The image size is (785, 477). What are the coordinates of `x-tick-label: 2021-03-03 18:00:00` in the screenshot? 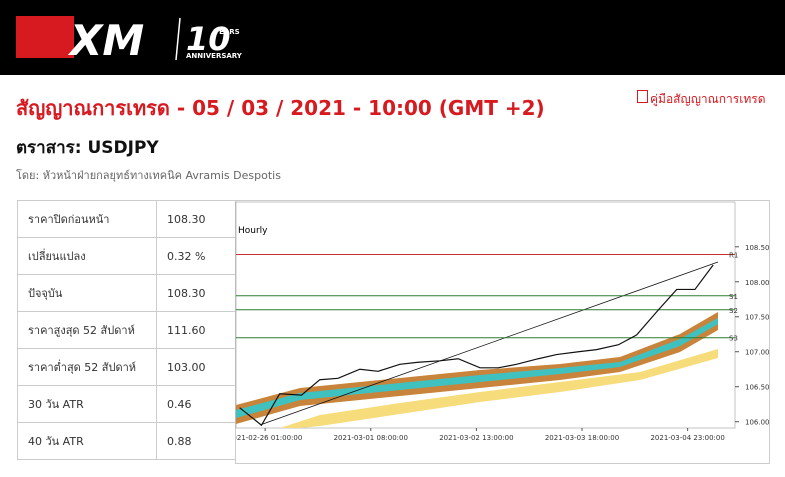 It's located at (582, 438).